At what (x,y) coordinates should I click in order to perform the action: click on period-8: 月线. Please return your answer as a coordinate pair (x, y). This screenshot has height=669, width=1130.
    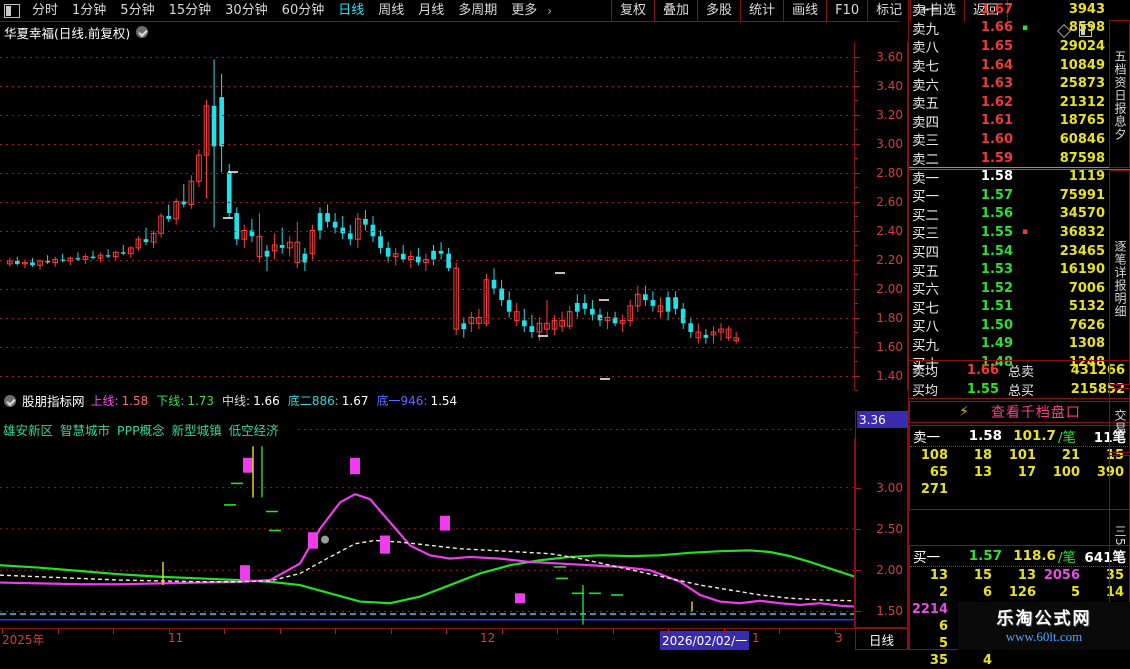
    Looking at the image, I should click on (431, 10).